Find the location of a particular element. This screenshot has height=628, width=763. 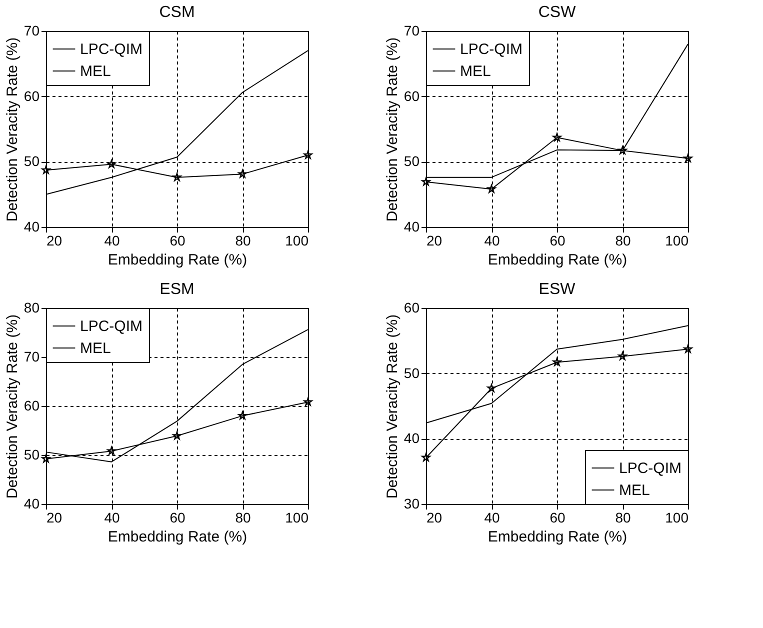

chart-title: ESM is located at coordinates (177, 289).